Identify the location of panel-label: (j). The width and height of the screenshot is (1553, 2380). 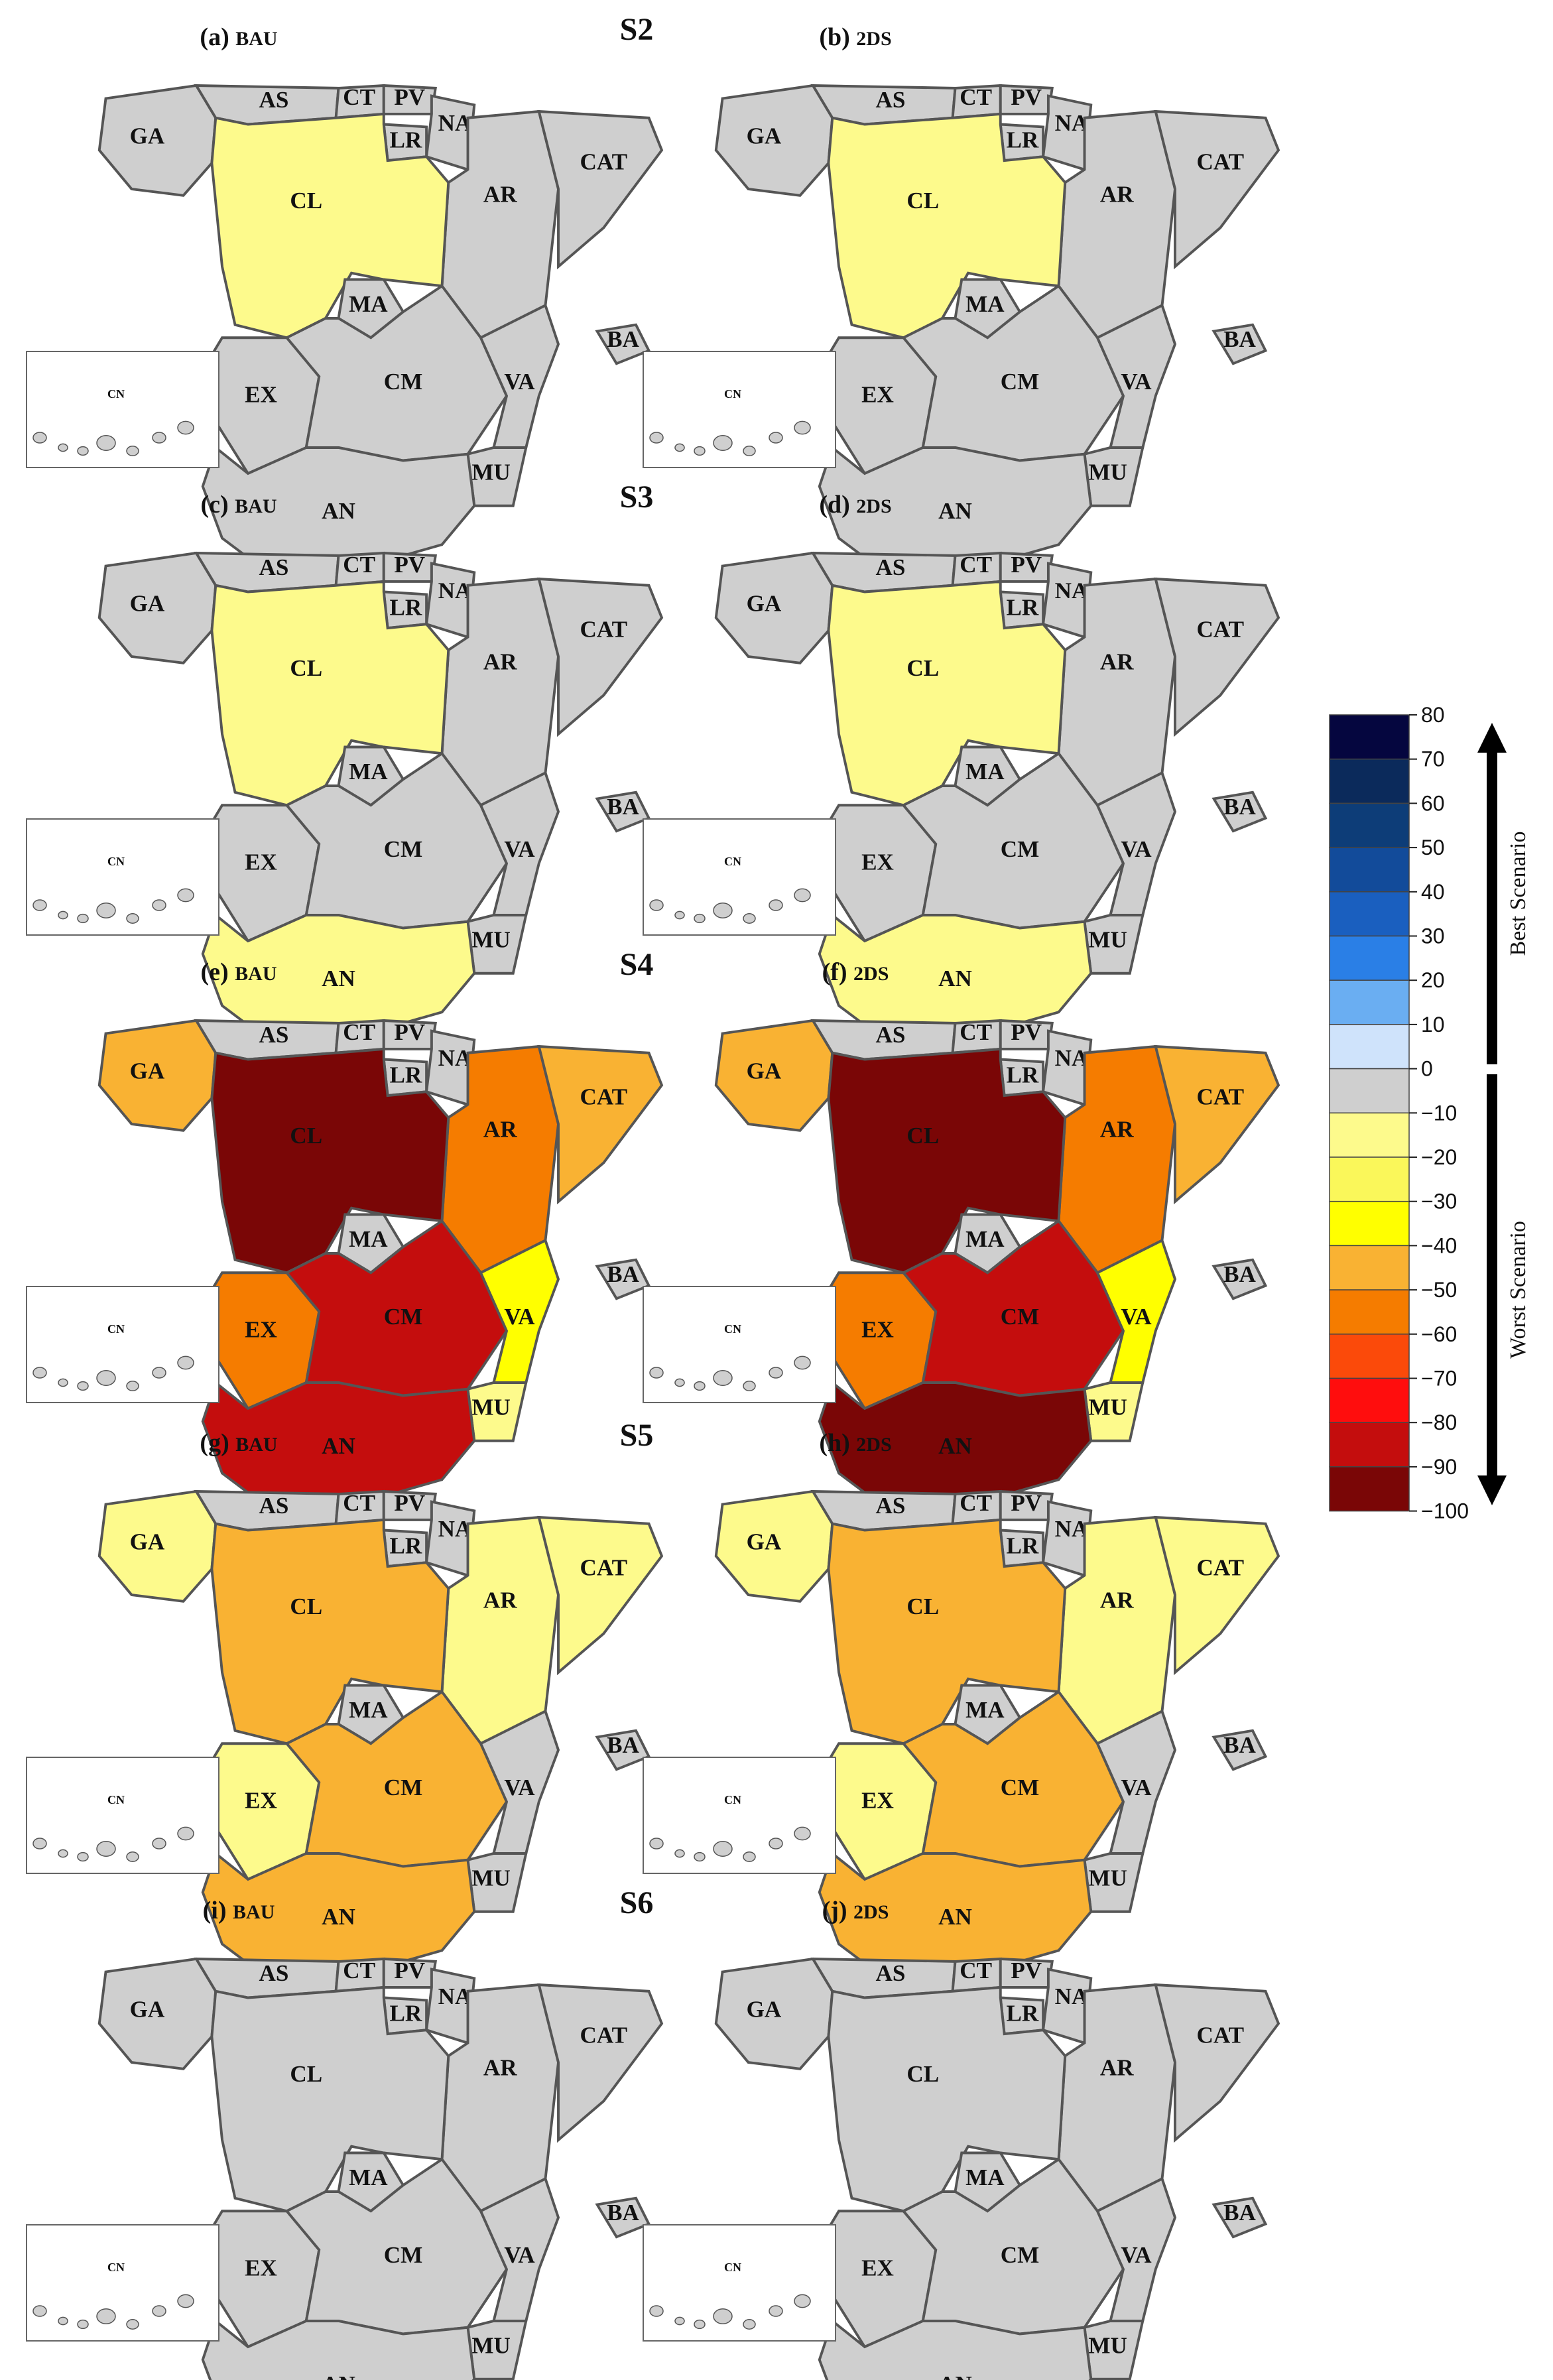
(837, 1911).